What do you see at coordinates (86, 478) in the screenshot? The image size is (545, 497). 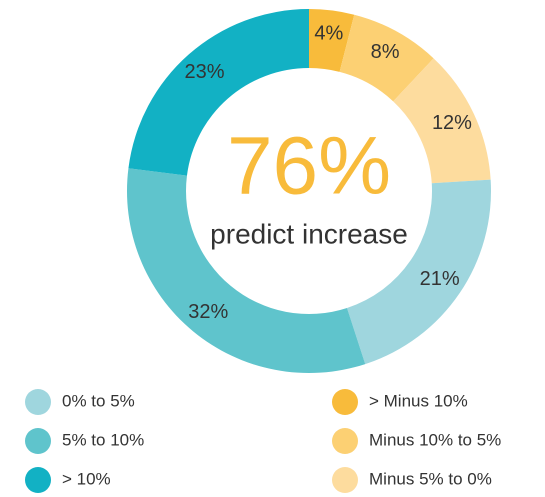 I see `legend-label: > 10%` at bounding box center [86, 478].